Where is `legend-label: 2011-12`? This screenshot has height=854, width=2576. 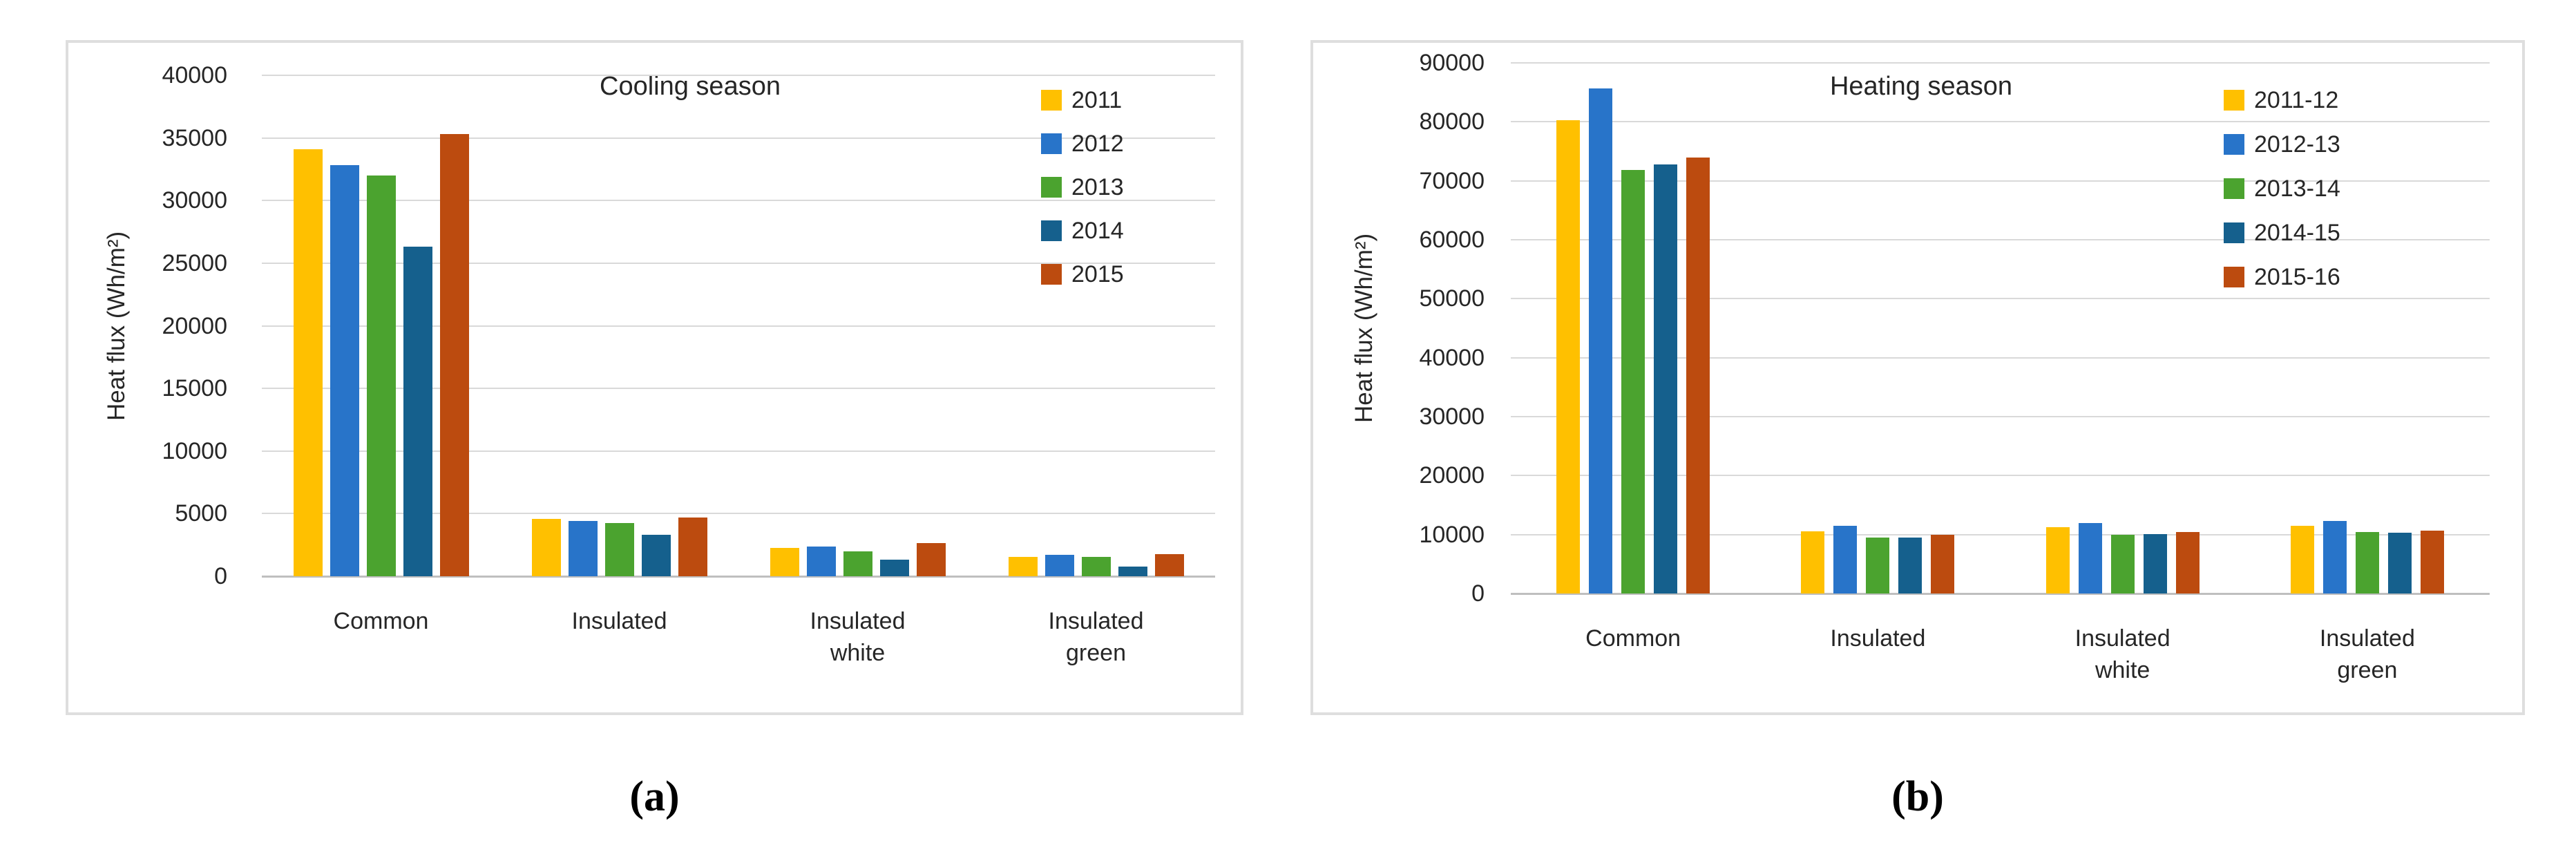 legend-label: 2011-12 is located at coordinates (2296, 100).